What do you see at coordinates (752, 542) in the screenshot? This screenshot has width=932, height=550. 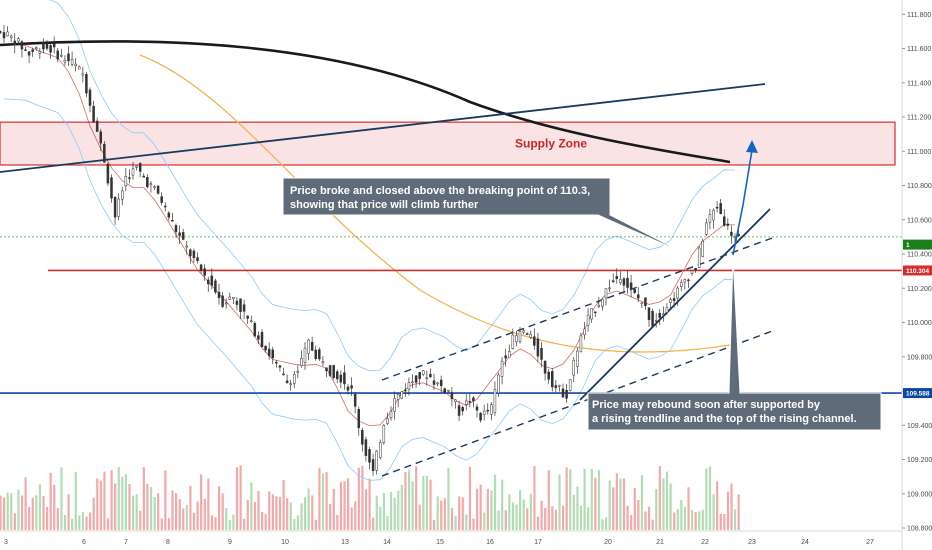 I see `x-tick-label: 23` at bounding box center [752, 542].